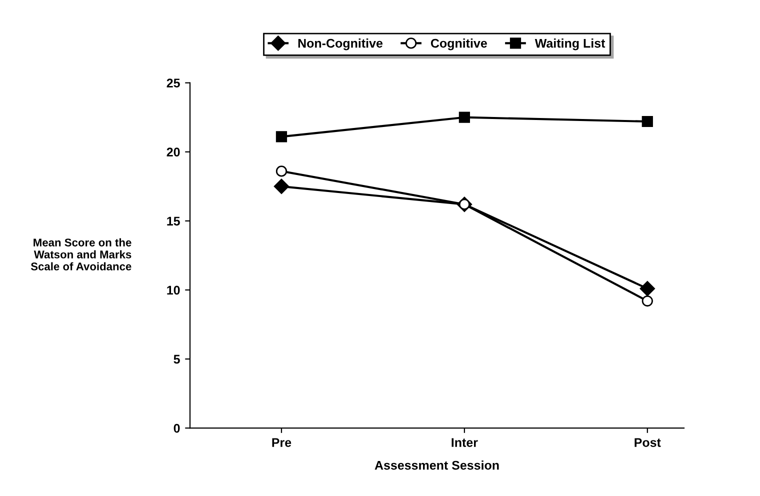  I want to click on legend-label: Waiting List, so click(570, 44).